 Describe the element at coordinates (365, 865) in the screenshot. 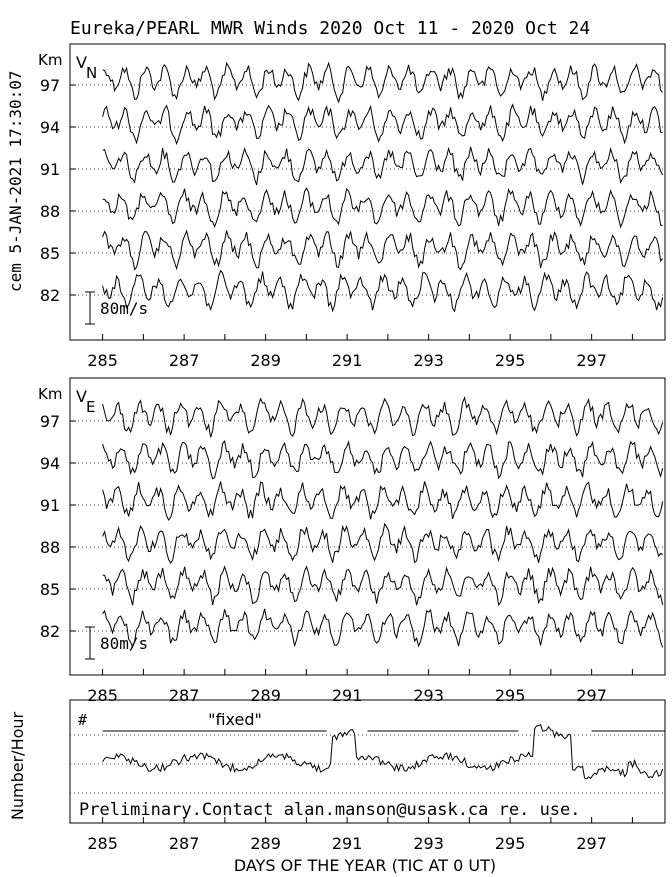

I see `x-axis-label: DAYS OF THE YEAR (TIC AT 0 UT)` at that location.